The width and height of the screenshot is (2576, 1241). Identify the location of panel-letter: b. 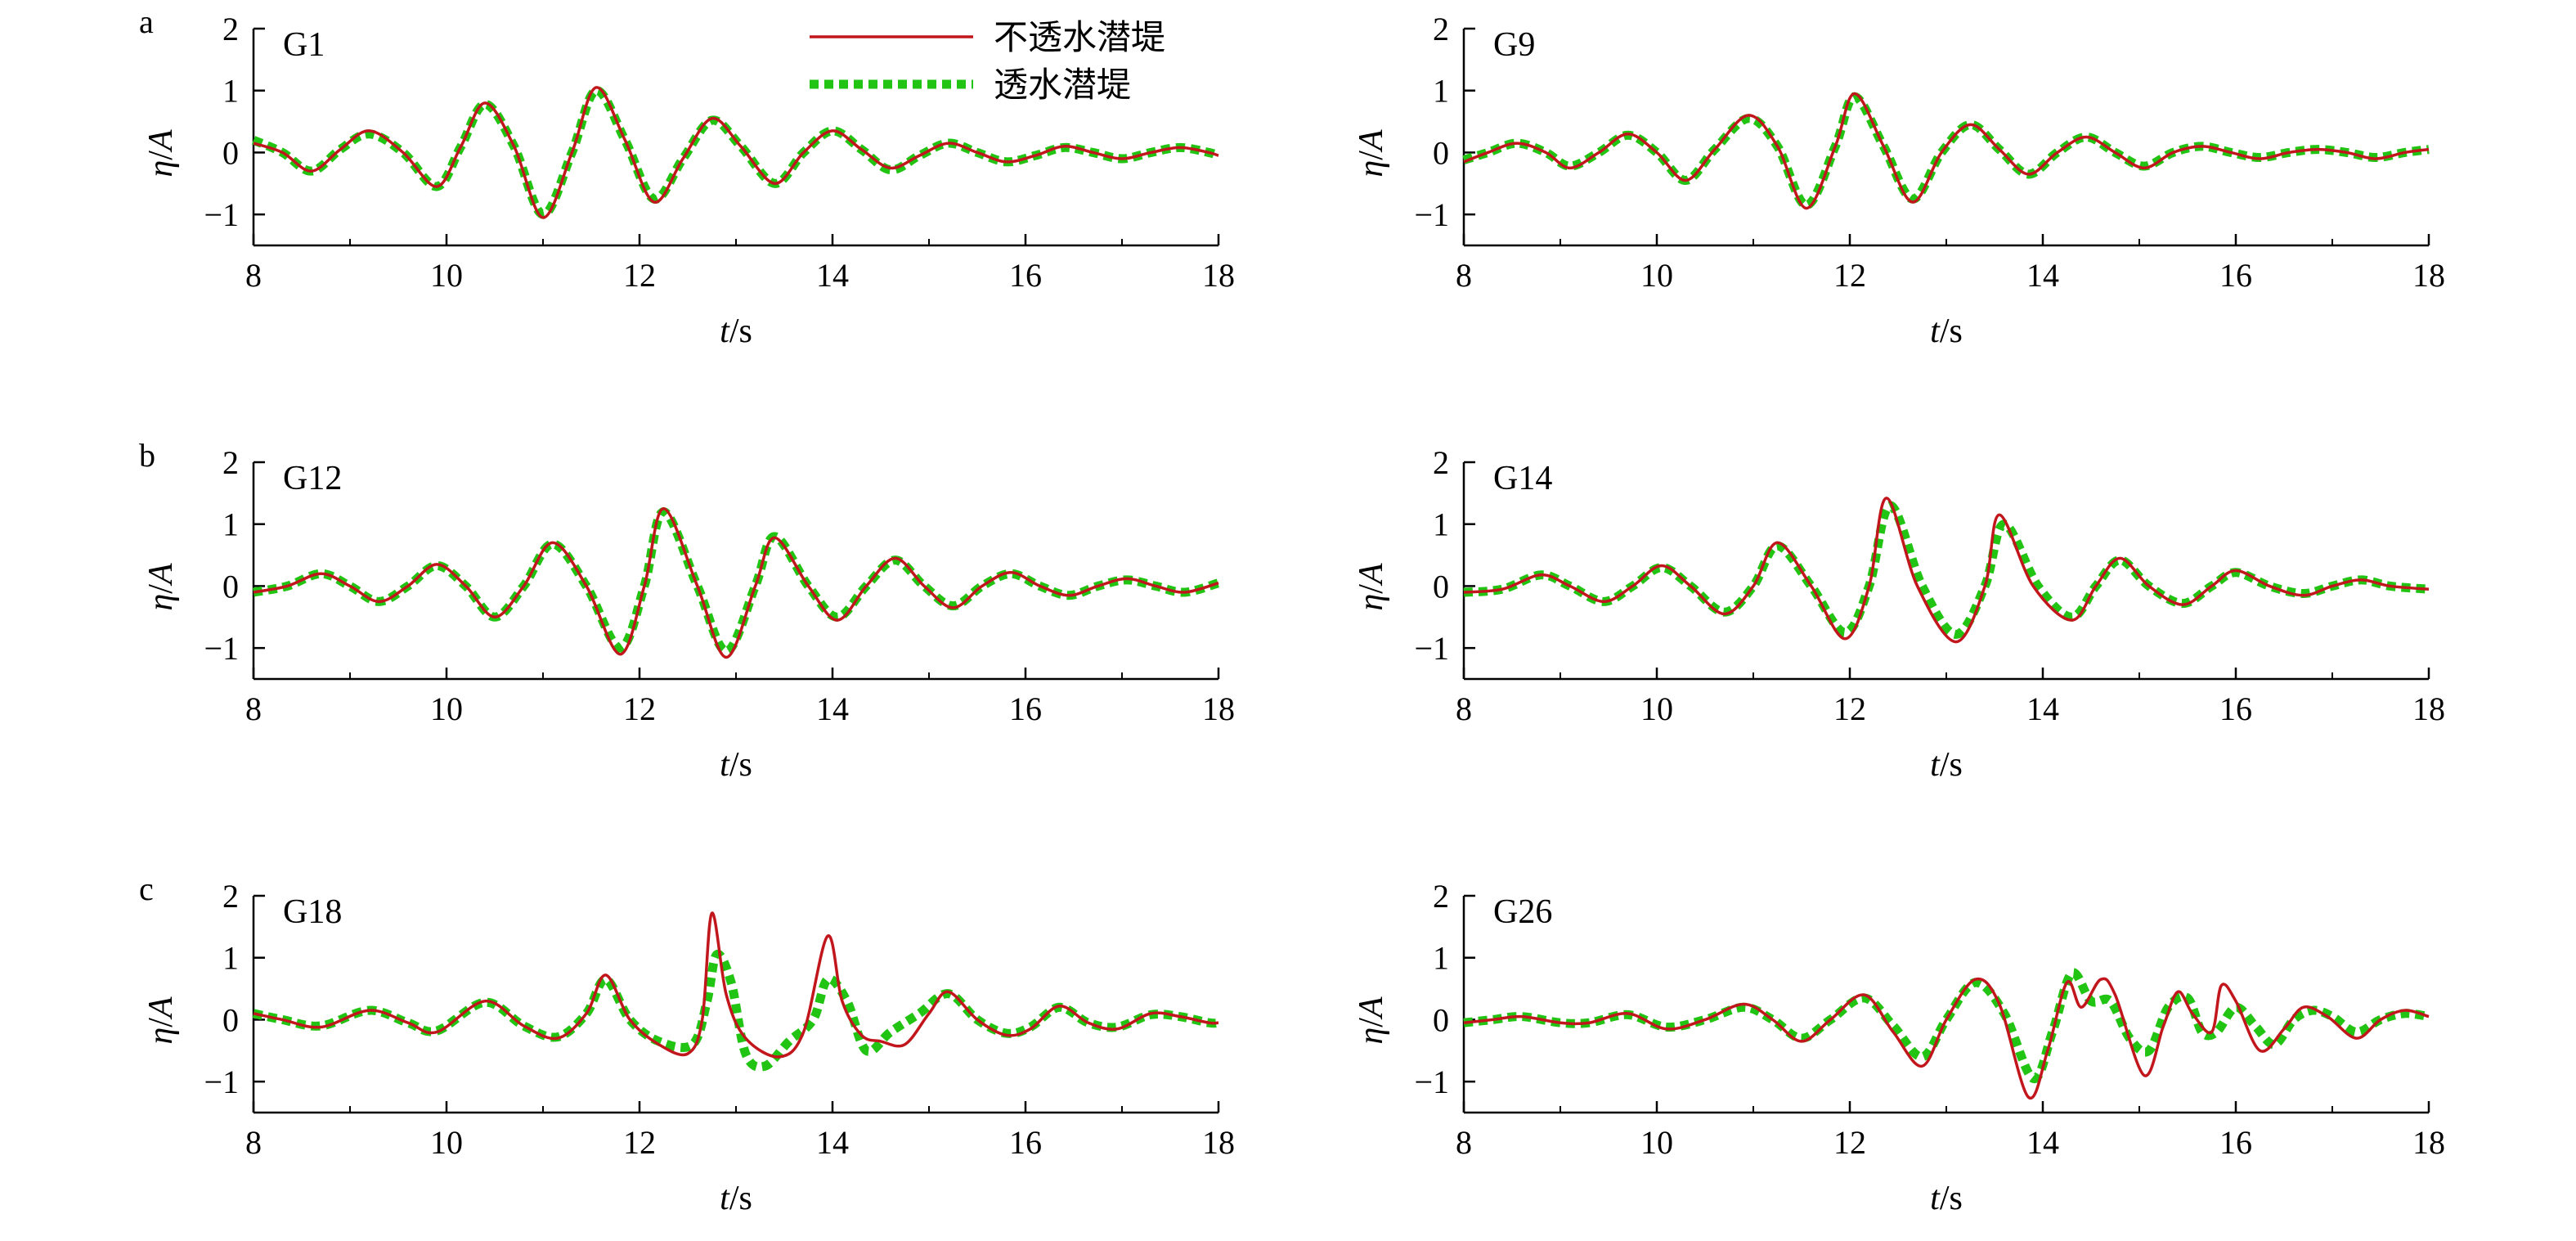
(147, 456).